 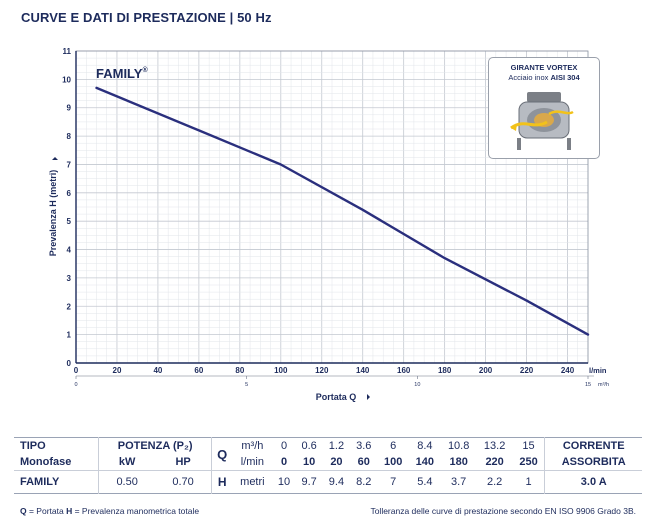 What do you see at coordinates (425, 482) in the screenshot?
I see `h-value: 5.4` at bounding box center [425, 482].